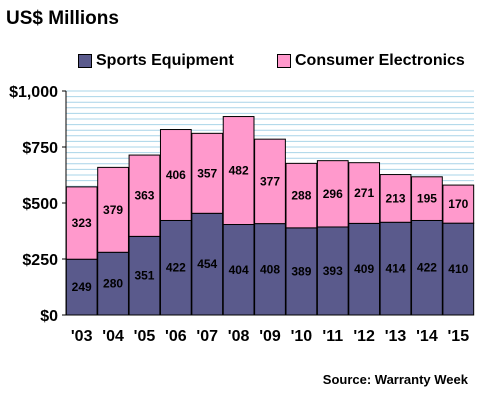  Describe the element at coordinates (333, 271) in the screenshot. I see `data-label-sports-equipment: 393` at that location.